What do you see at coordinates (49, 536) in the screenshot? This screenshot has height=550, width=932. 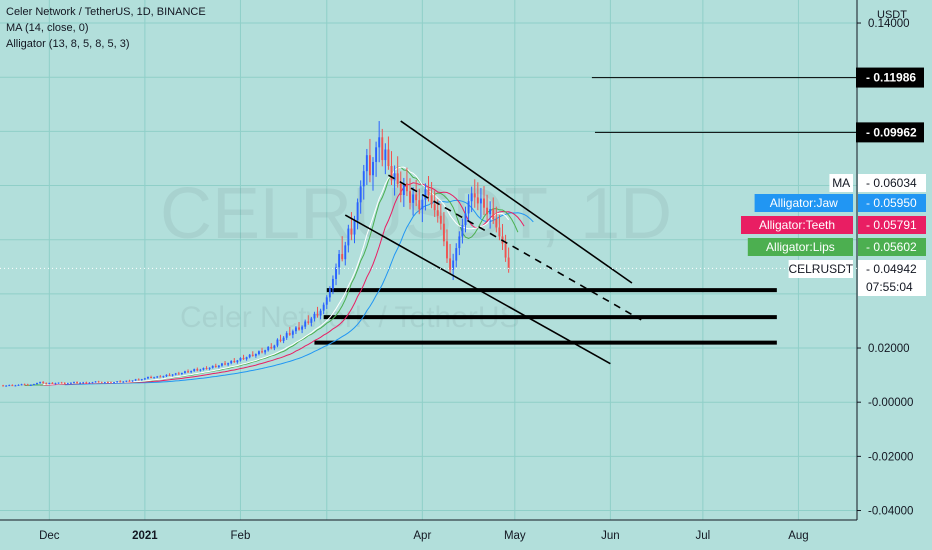 I see `x-tick-label: Dec` at bounding box center [49, 536].